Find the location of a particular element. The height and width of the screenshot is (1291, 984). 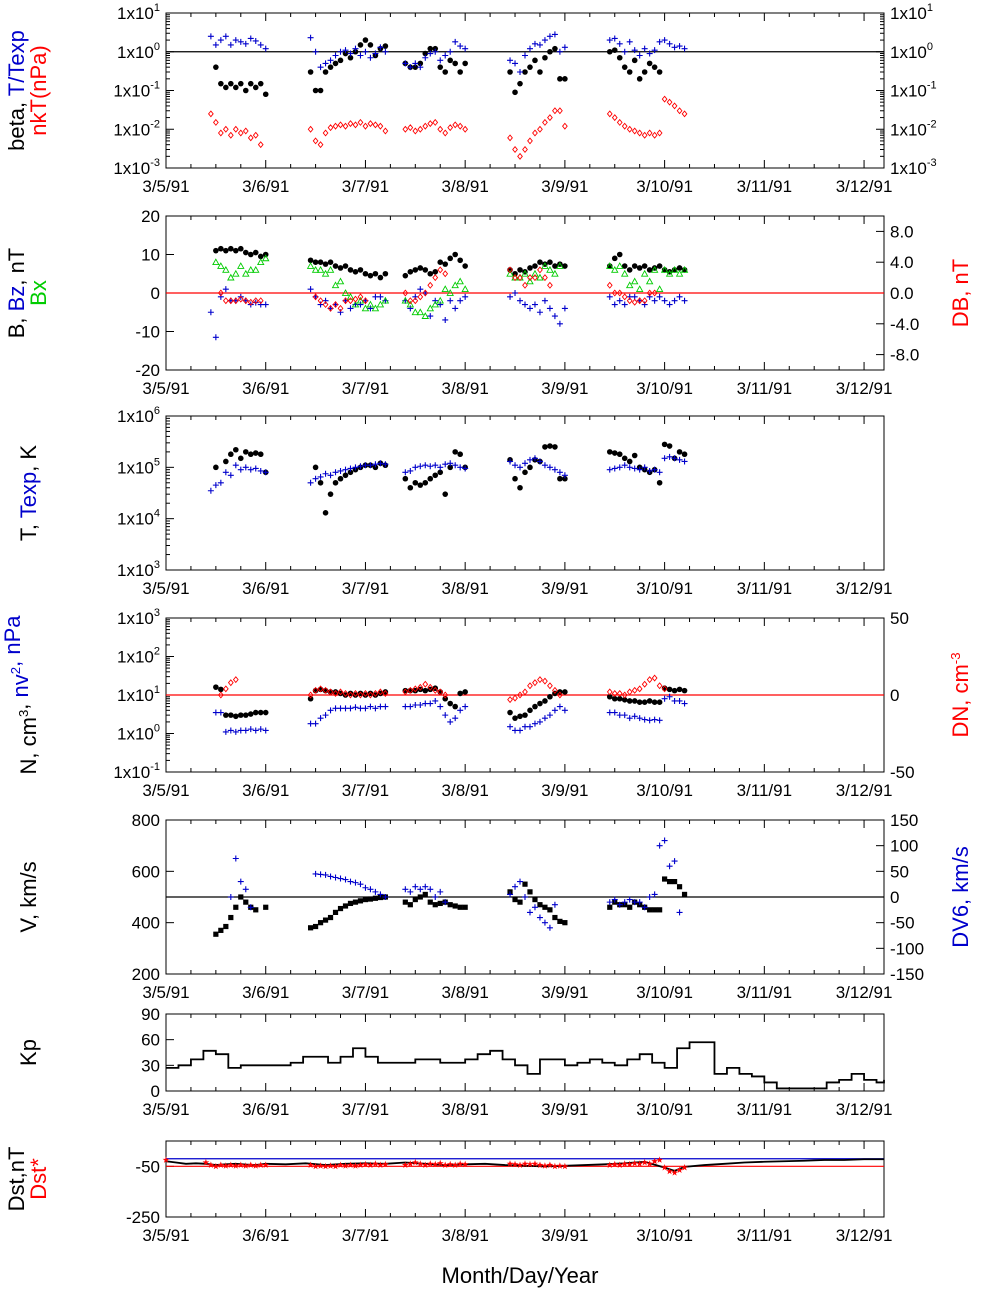

y-tick-label: 20 is located at coordinates (150, 216).